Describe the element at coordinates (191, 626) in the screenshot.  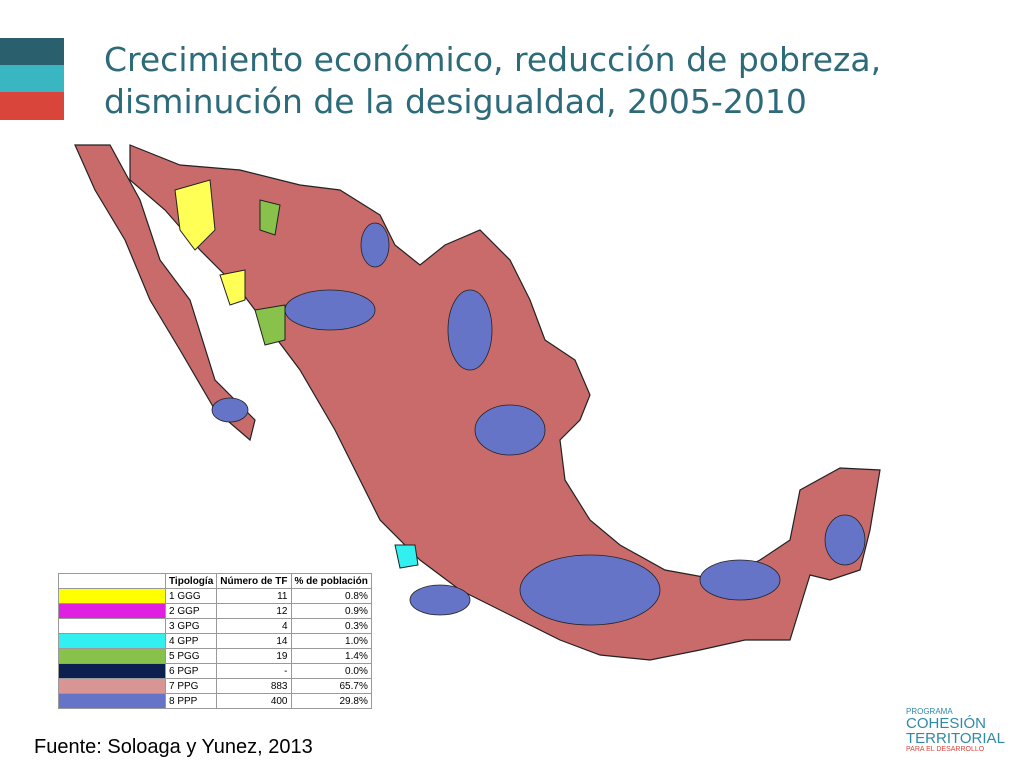
I see `cell: 3 GPG` at that location.